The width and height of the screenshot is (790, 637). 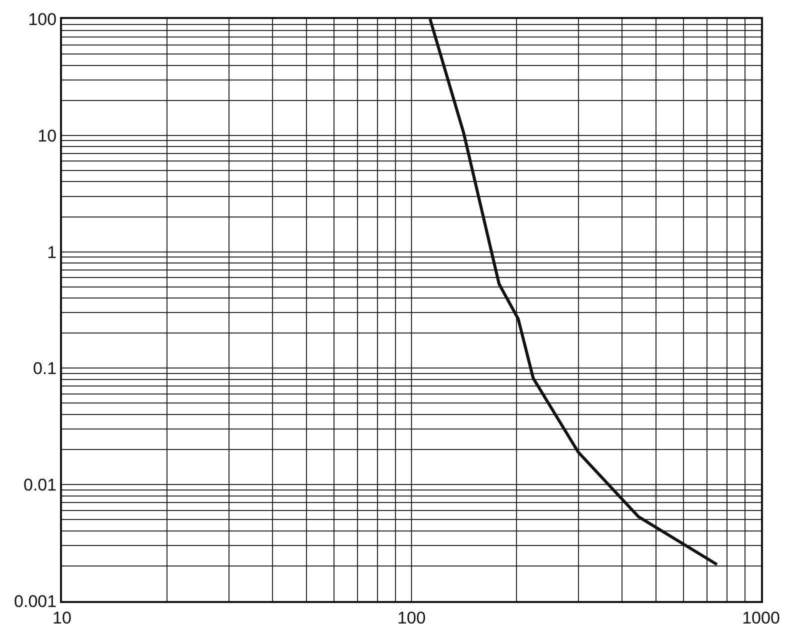 What do you see at coordinates (411, 618) in the screenshot?
I see `x-tick-label: 100` at bounding box center [411, 618].